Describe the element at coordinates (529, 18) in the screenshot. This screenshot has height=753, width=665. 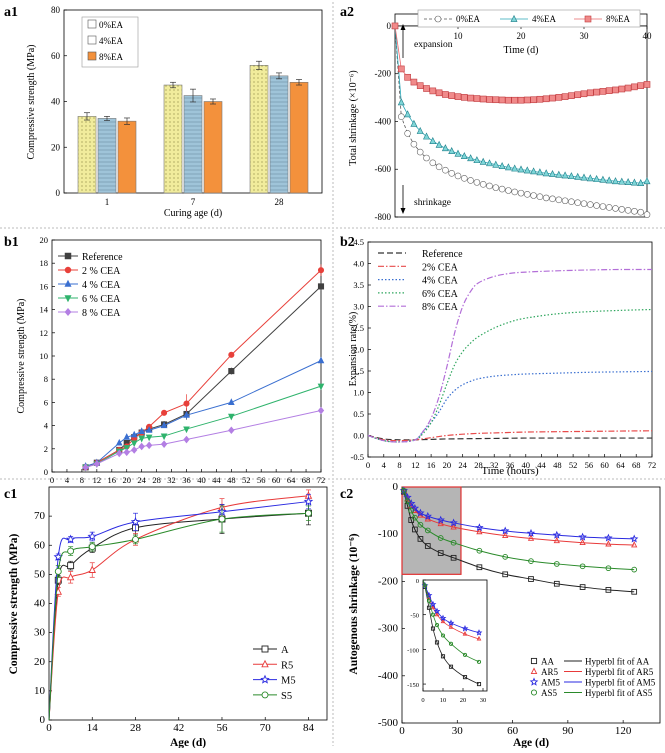
I see `legend-box` at that location.